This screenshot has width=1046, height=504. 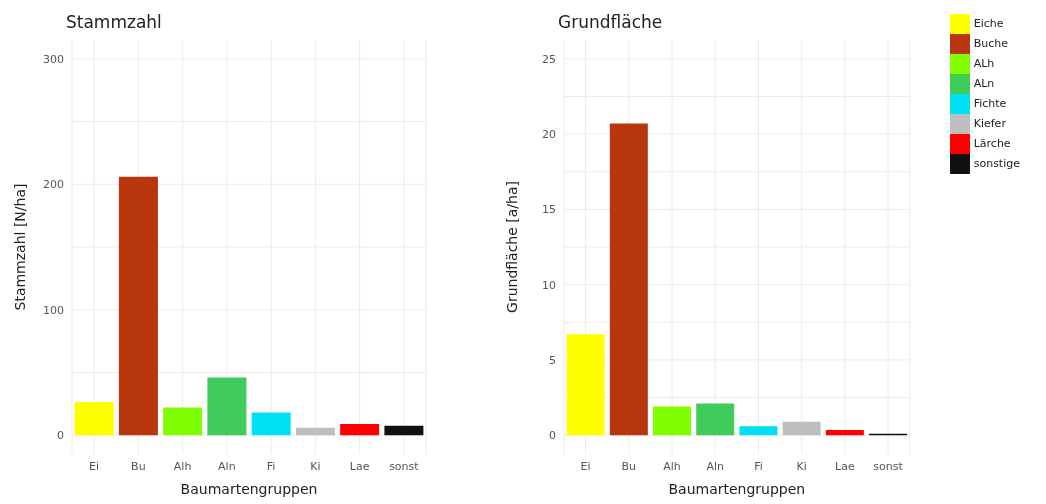 What do you see at coordinates (511, 247) in the screenshot?
I see `y-axis-title: Grundfläche [a/ha]` at bounding box center [511, 247].